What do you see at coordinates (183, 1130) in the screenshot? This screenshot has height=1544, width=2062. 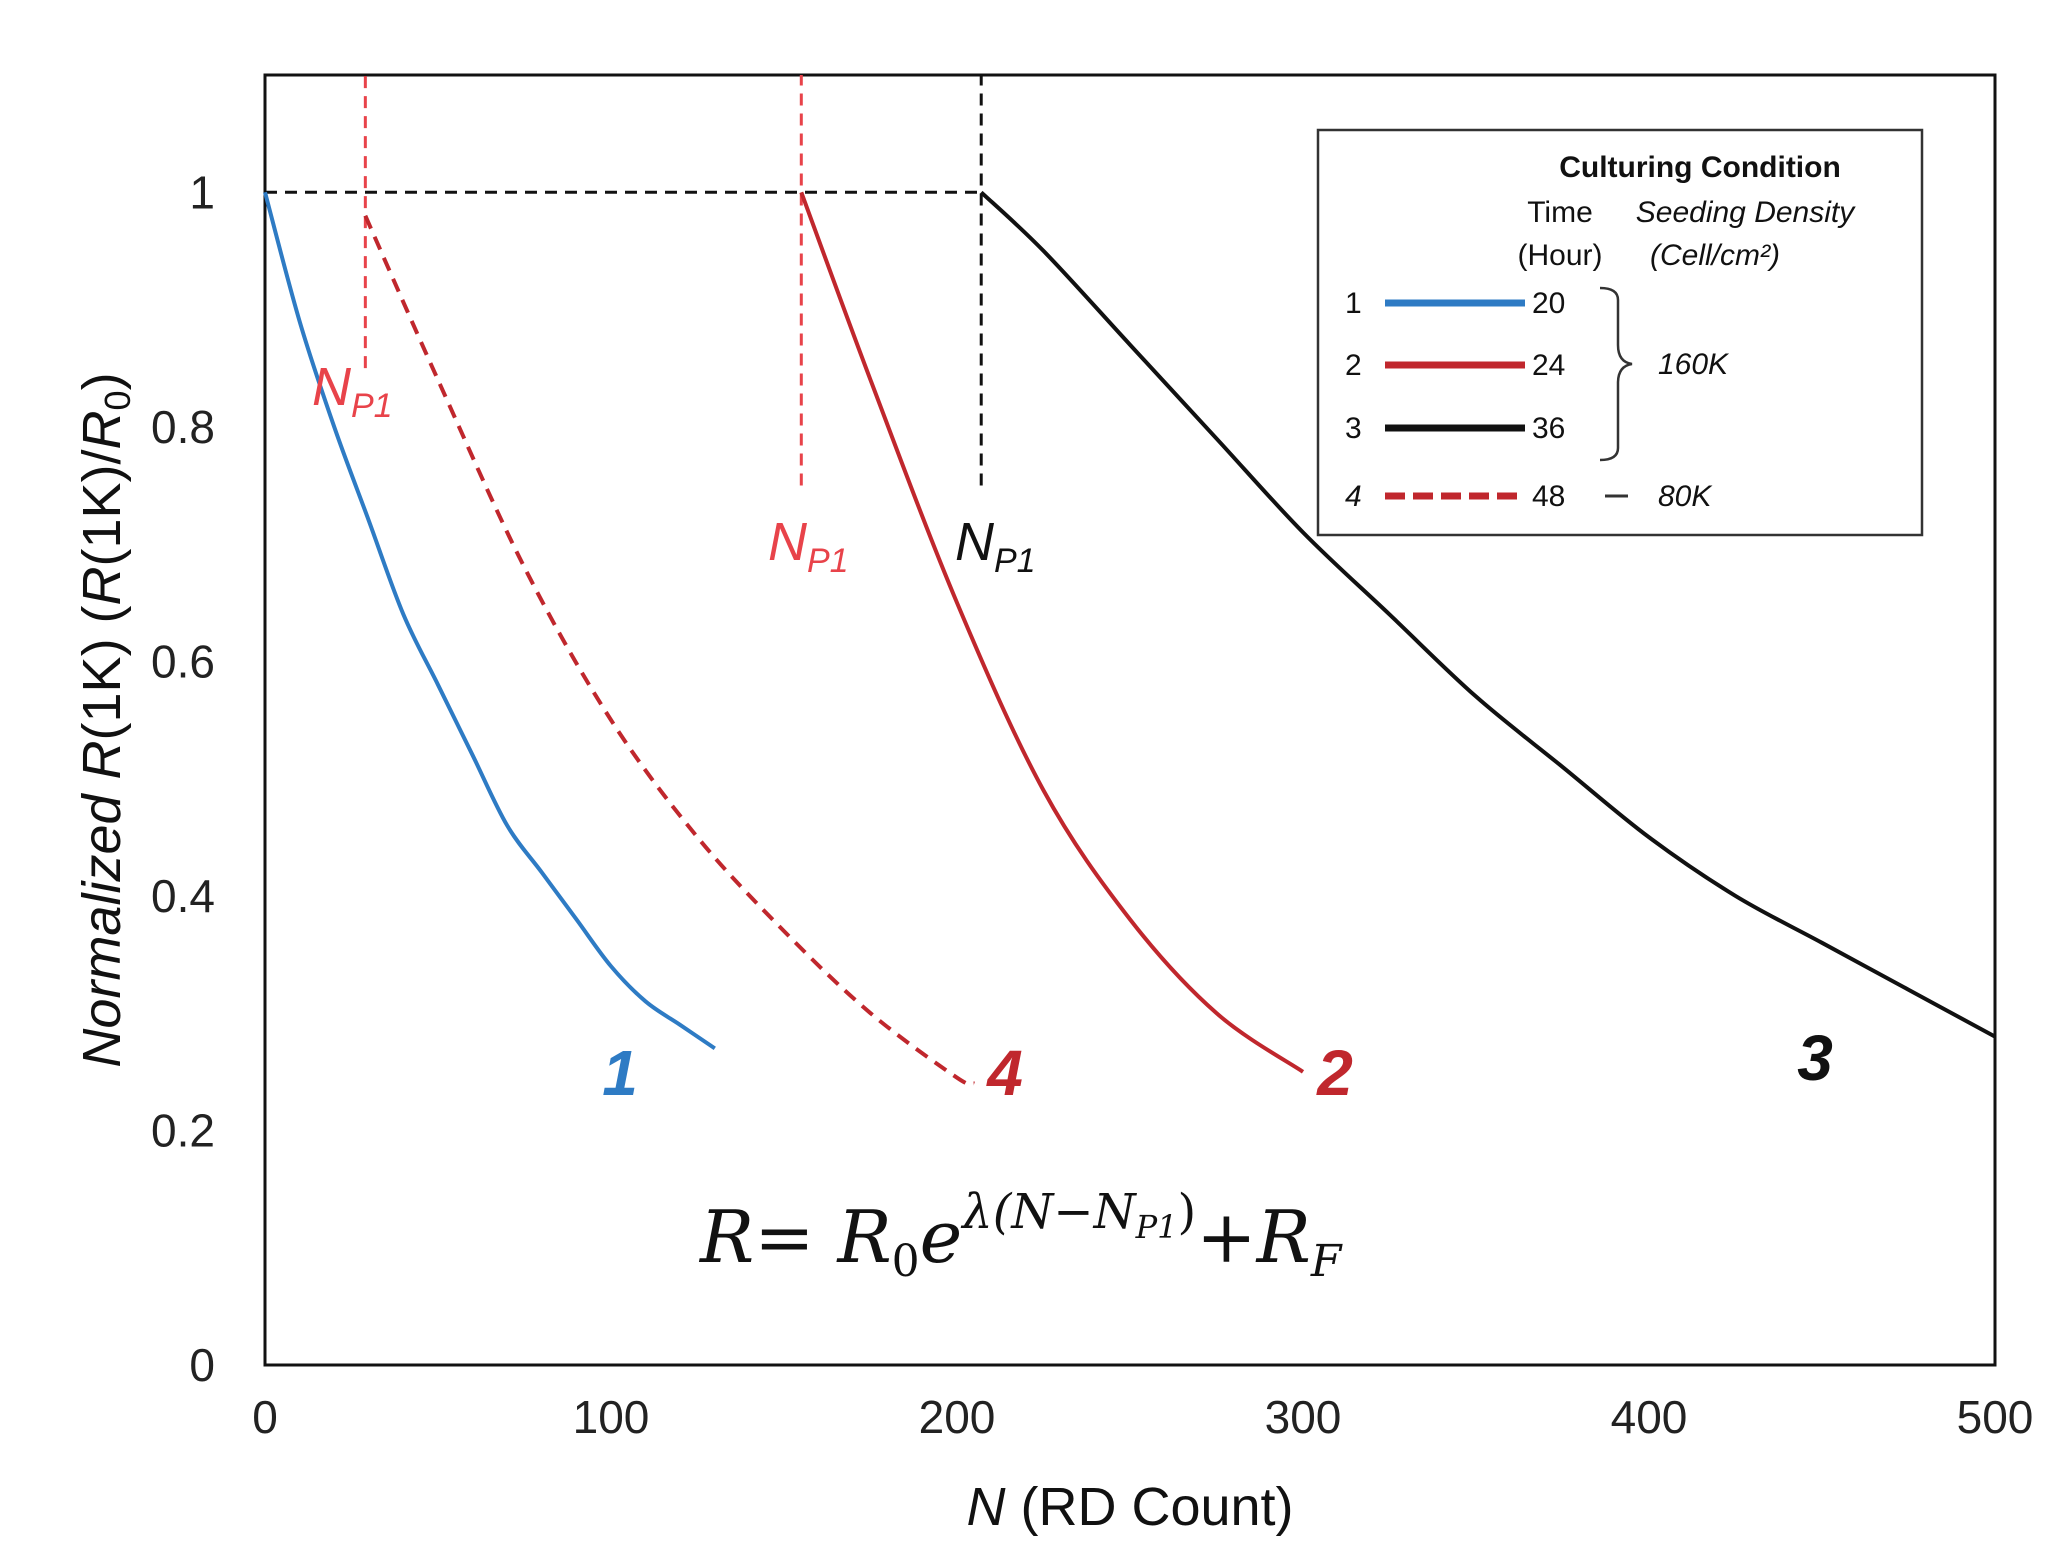 I see `y-tick-label-0.2: 0.2` at bounding box center [183, 1130].